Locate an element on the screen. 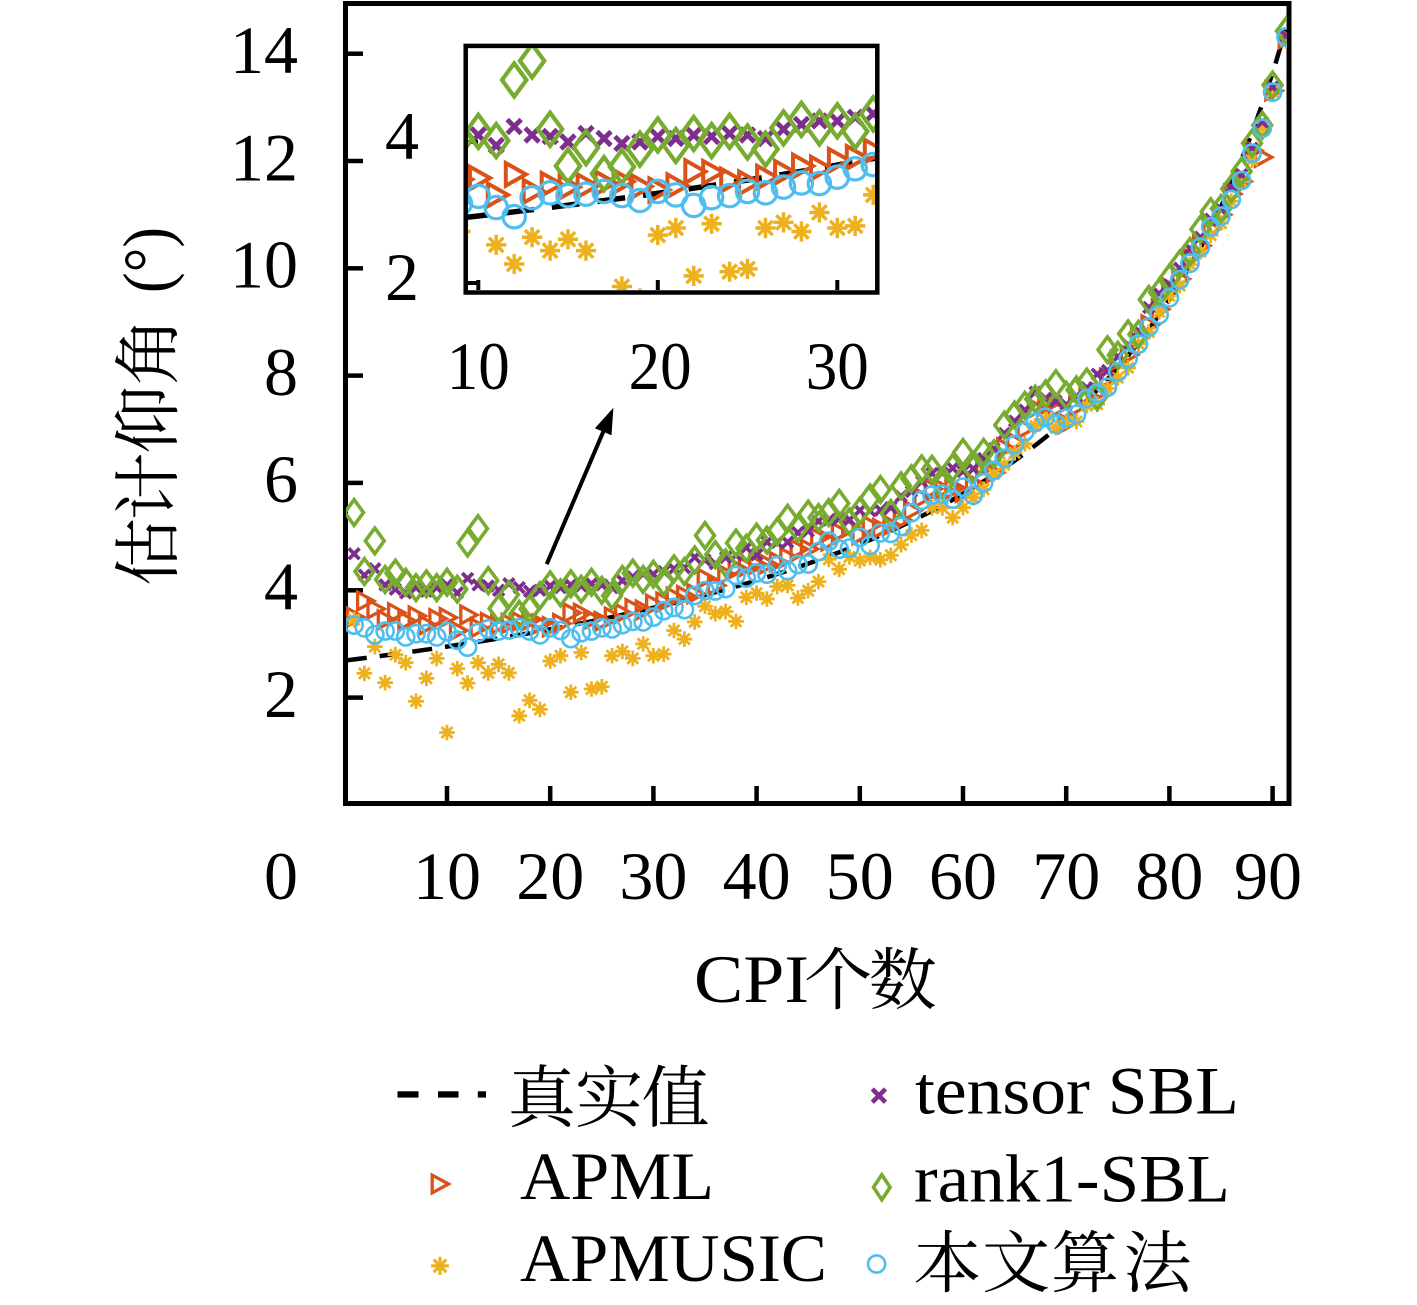 This screenshot has height=1305, width=1417. svg-text: 40 is located at coordinates (757, 876).